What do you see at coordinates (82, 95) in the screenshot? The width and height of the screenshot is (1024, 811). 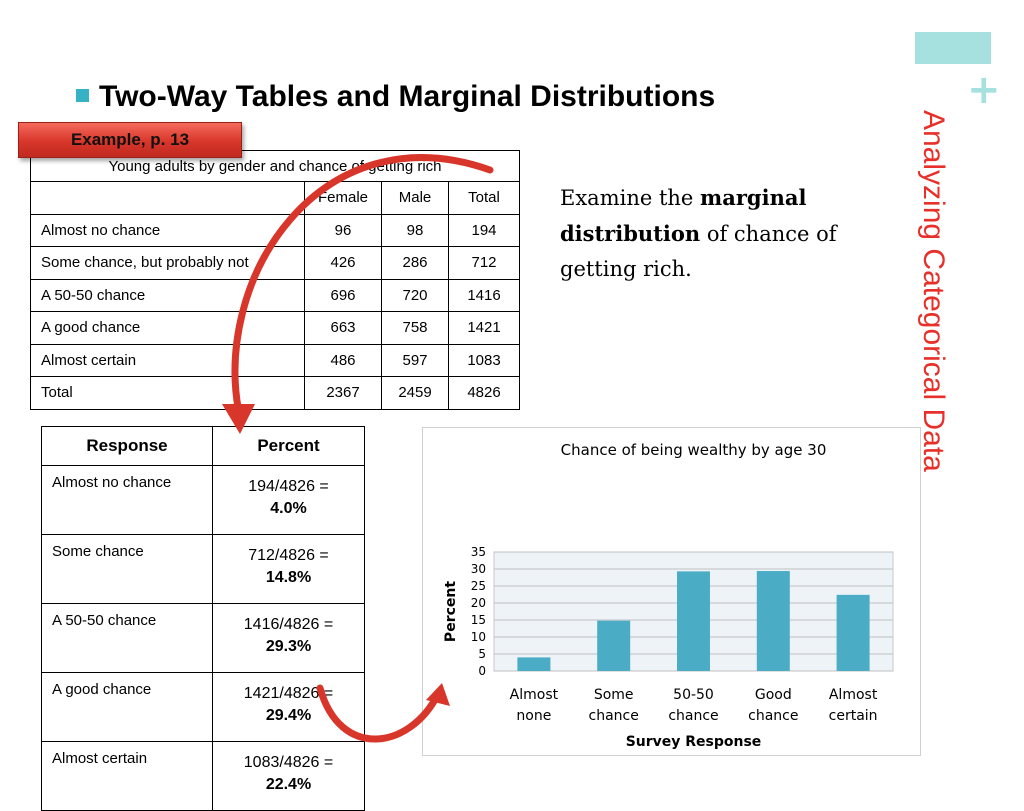 I see `square-bullet-icon` at bounding box center [82, 95].